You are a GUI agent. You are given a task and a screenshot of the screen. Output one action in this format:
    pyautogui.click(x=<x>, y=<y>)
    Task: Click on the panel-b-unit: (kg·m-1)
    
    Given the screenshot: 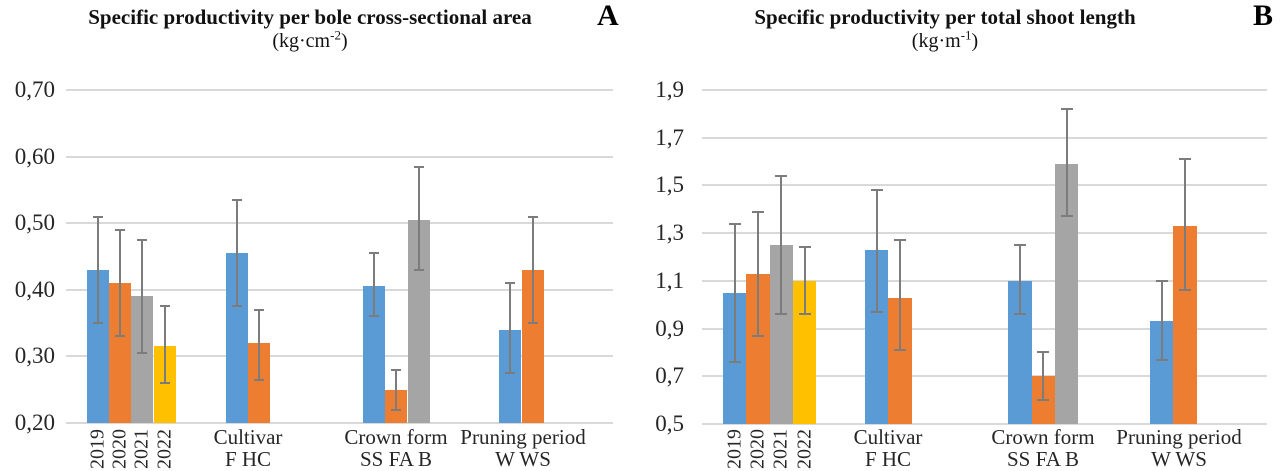 What is the action you would take?
    pyautogui.click(x=945, y=40)
    